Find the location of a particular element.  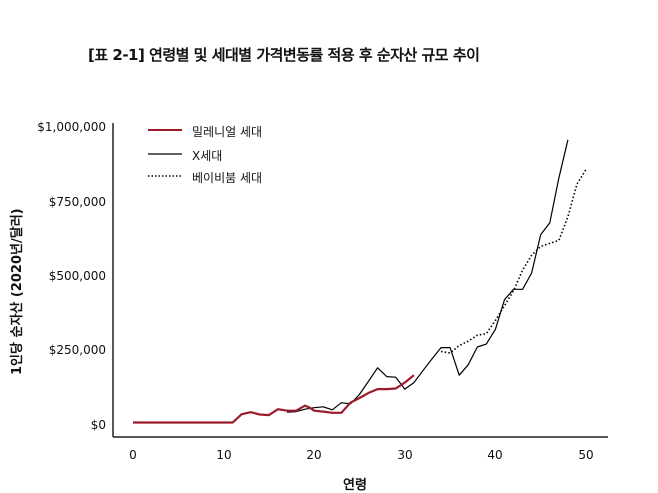

x-tick-50: 50 is located at coordinates (586, 455).